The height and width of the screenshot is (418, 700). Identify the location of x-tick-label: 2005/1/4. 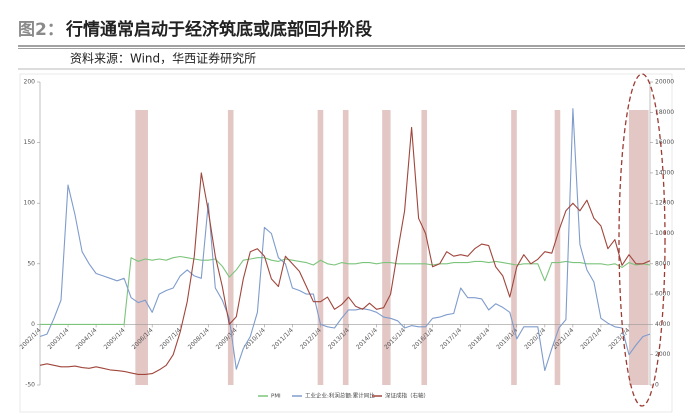
(115, 339).